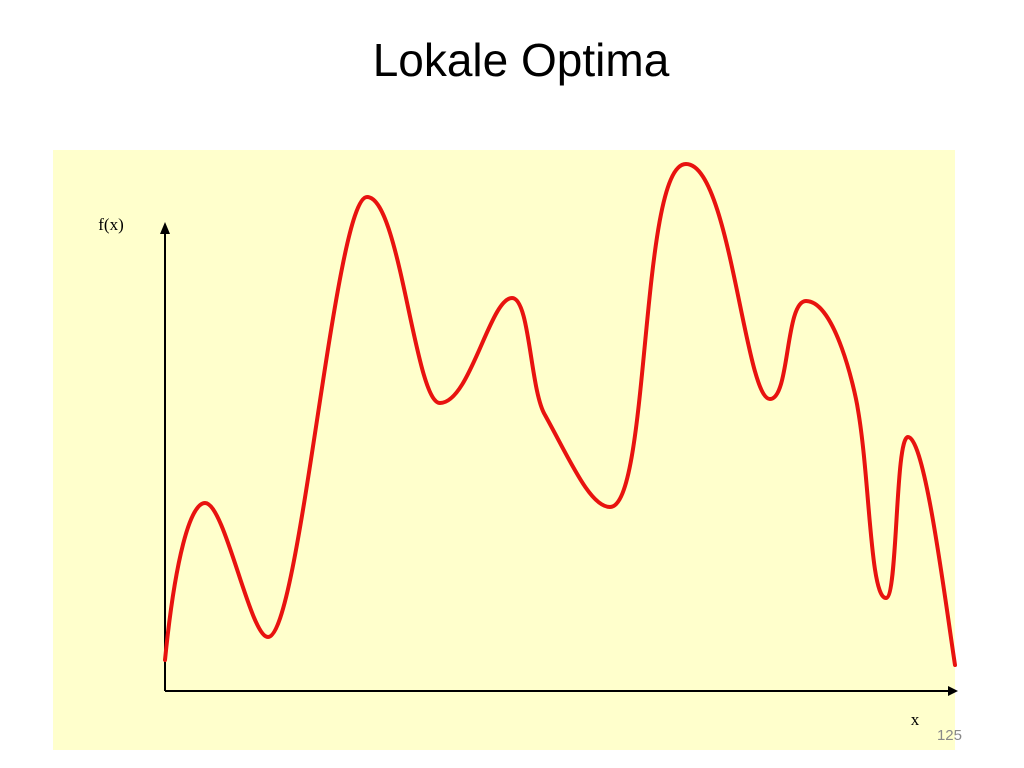  What do you see at coordinates (110, 224) in the screenshot?
I see `y-axis-label: f(x)` at bounding box center [110, 224].